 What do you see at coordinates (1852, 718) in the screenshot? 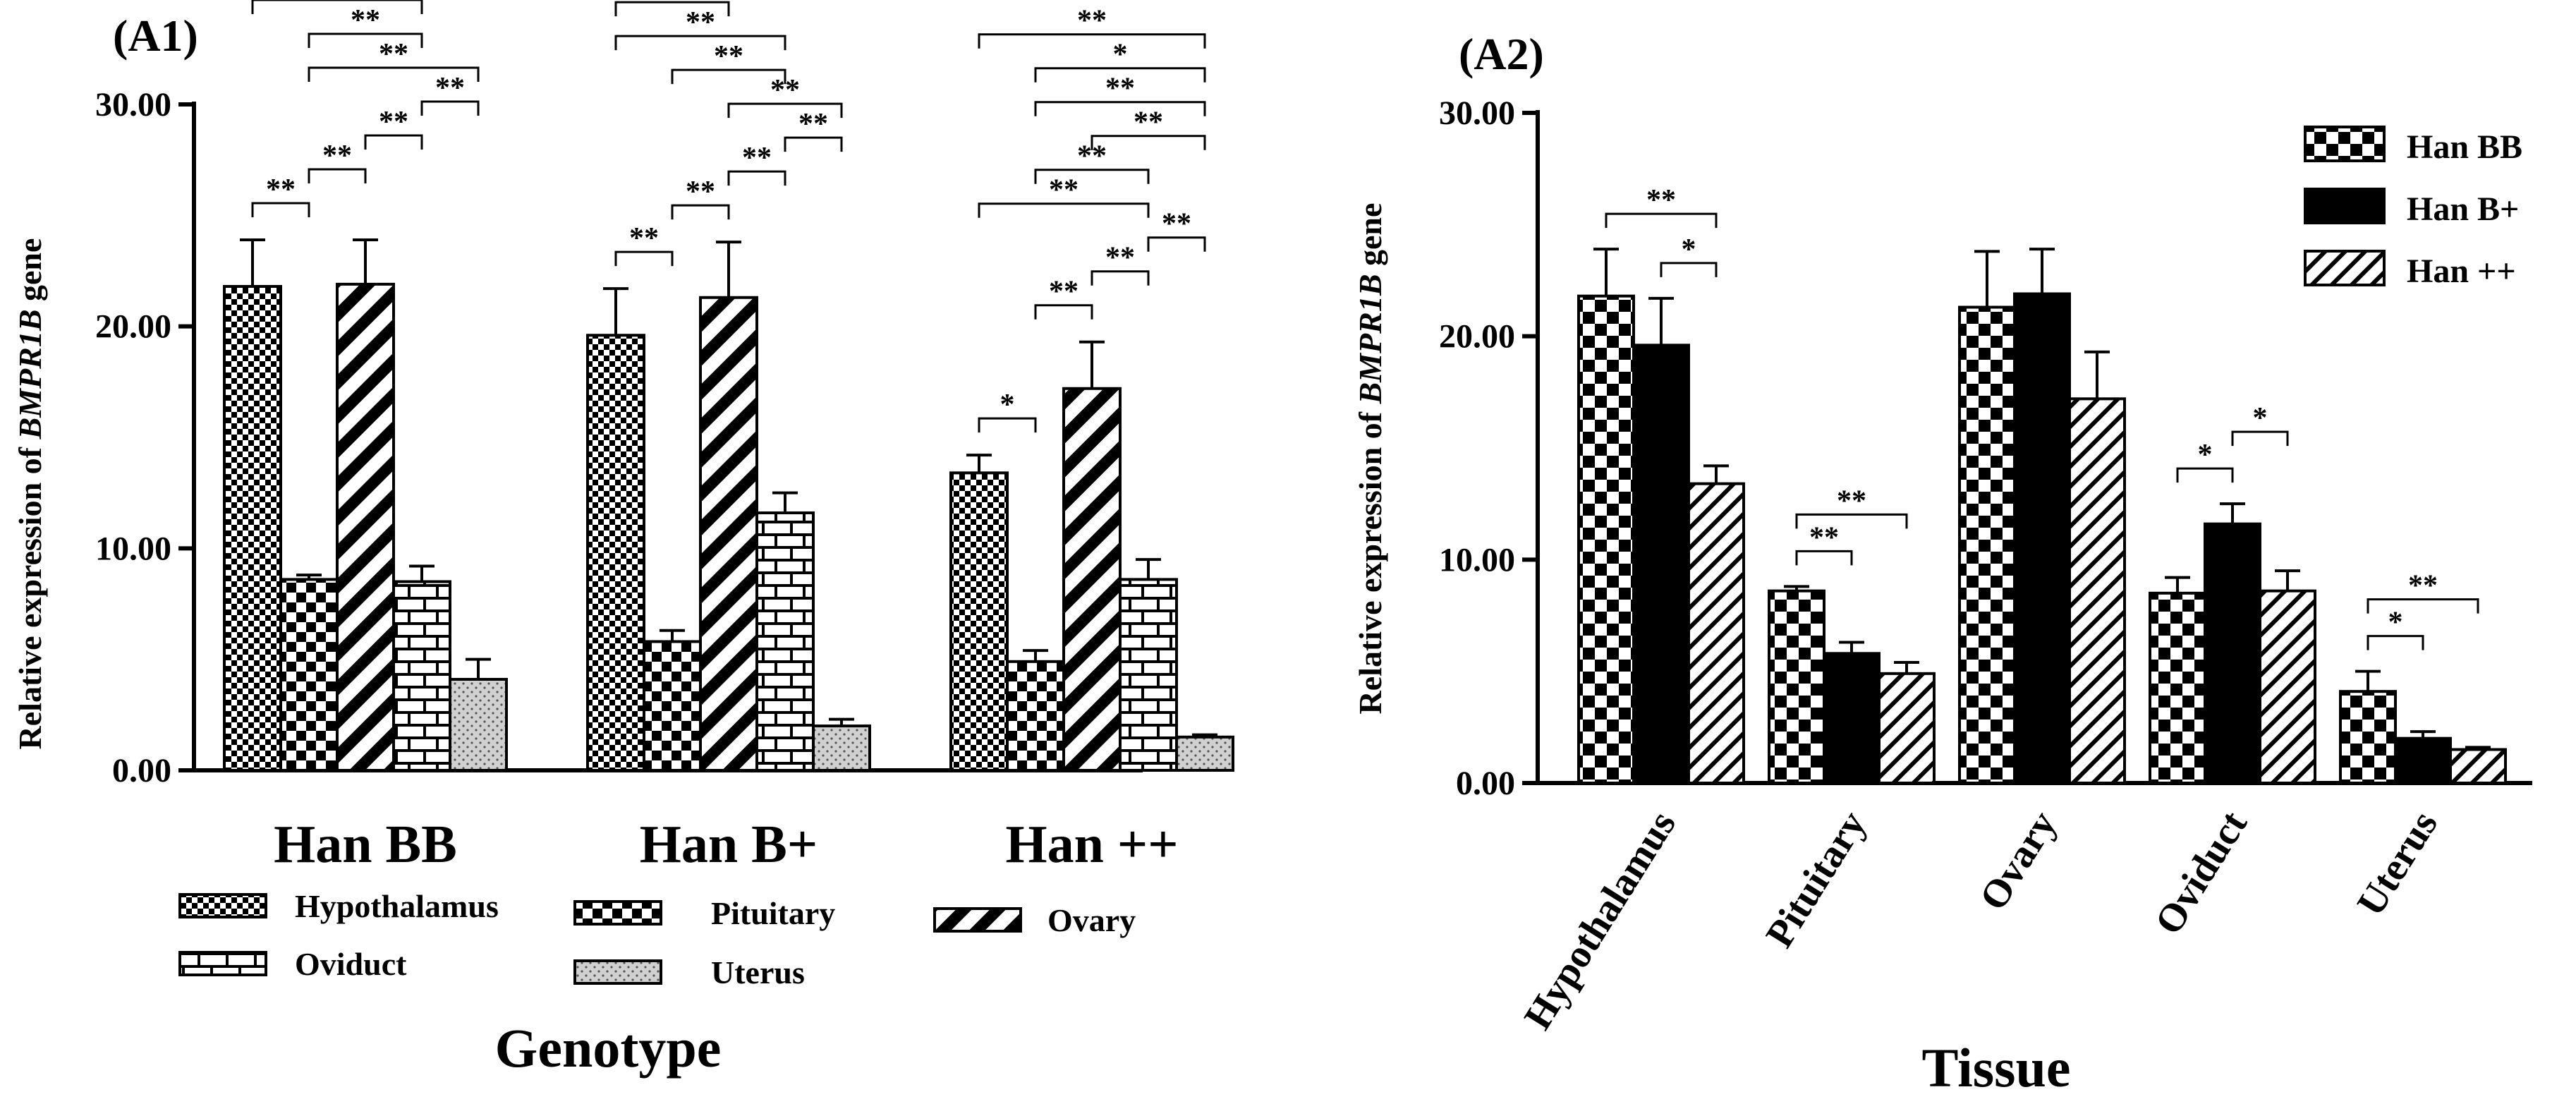
I see `bar-han-b-plus-pituitary` at bounding box center [1852, 718].